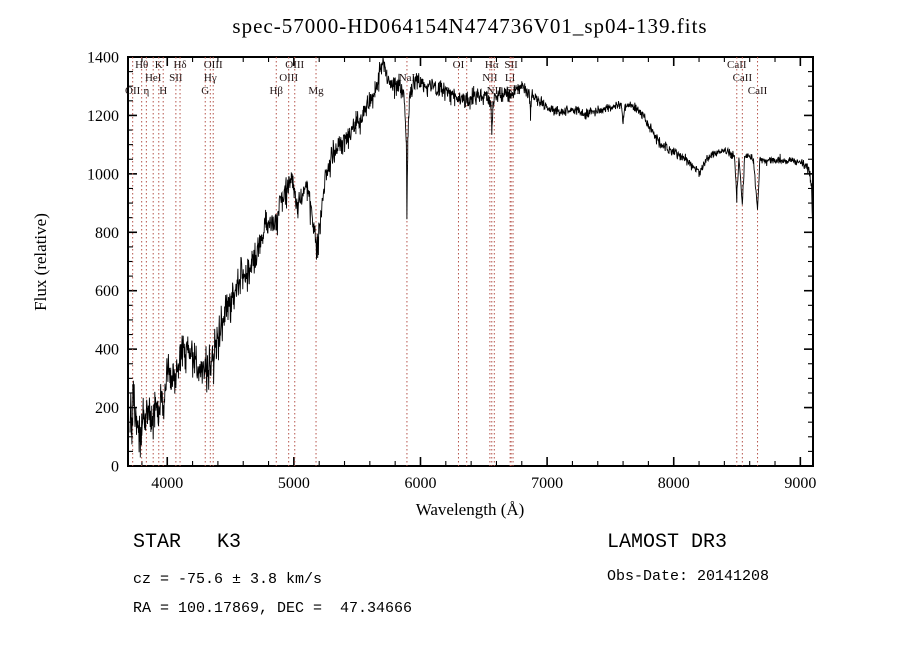 Image resolution: width=900 pixels, height=649 pixels. Describe the element at coordinates (103, 58) in the screenshot. I see `y-tick-label: 1400` at that location.